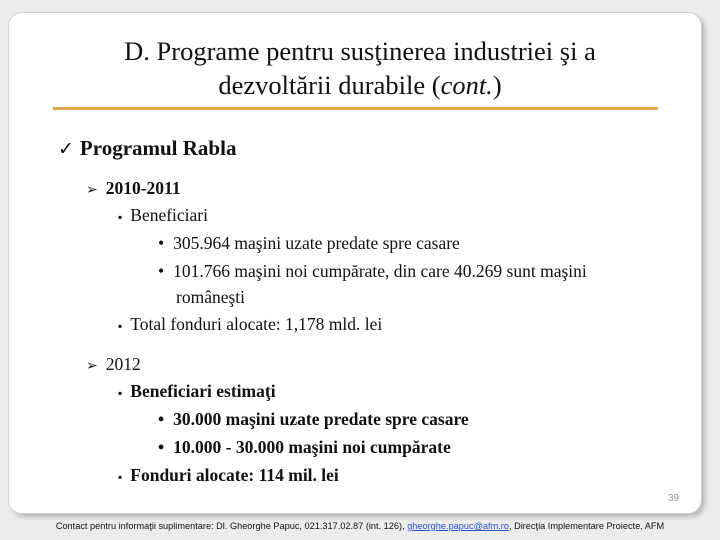  What do you see at coordinates (169, 215) in the screenshot?
I see `beneficiari-1-text: Beneficiari` at bounding box center [169, 215].